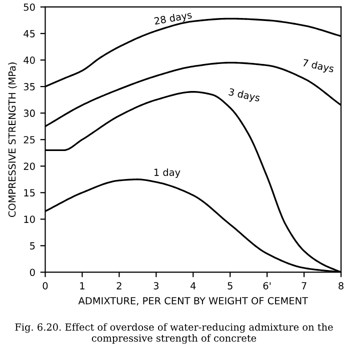  Describe the element at coordinates (82, 286) in the screenshot. I see `x-tick-label: 1` at that location.